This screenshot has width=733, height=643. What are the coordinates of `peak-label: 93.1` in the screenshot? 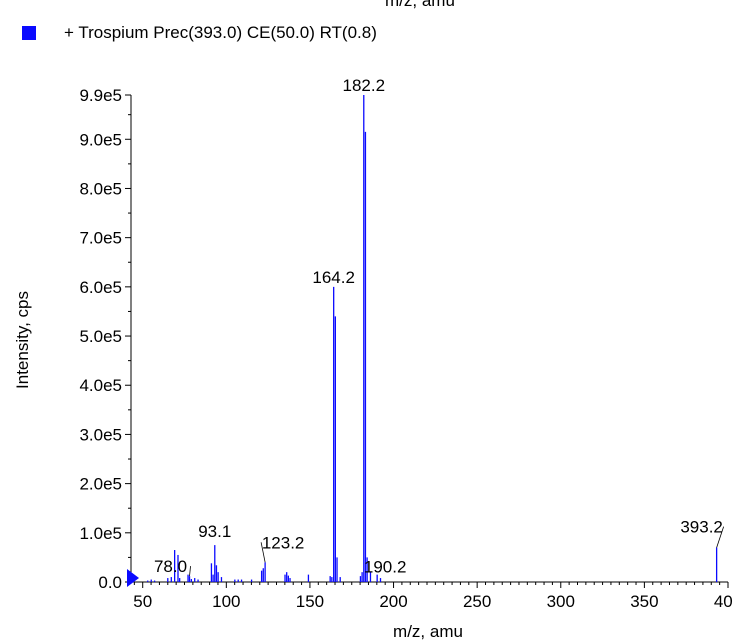 It's located at (214, 531).